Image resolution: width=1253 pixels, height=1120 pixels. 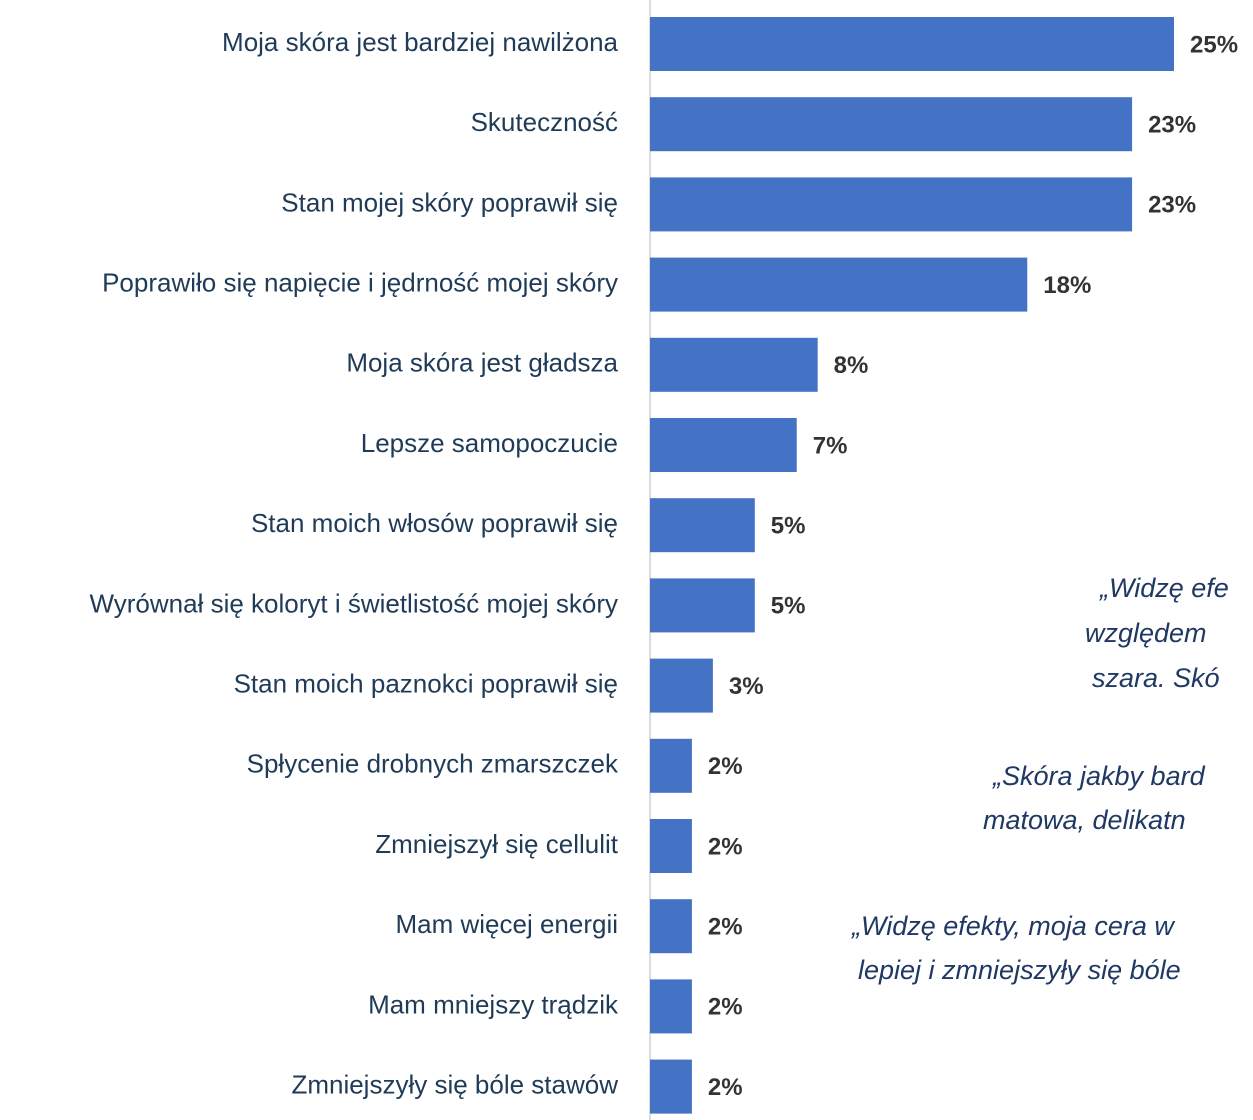 I want to click on value-label: 25%, so click(x=1214, y=44).